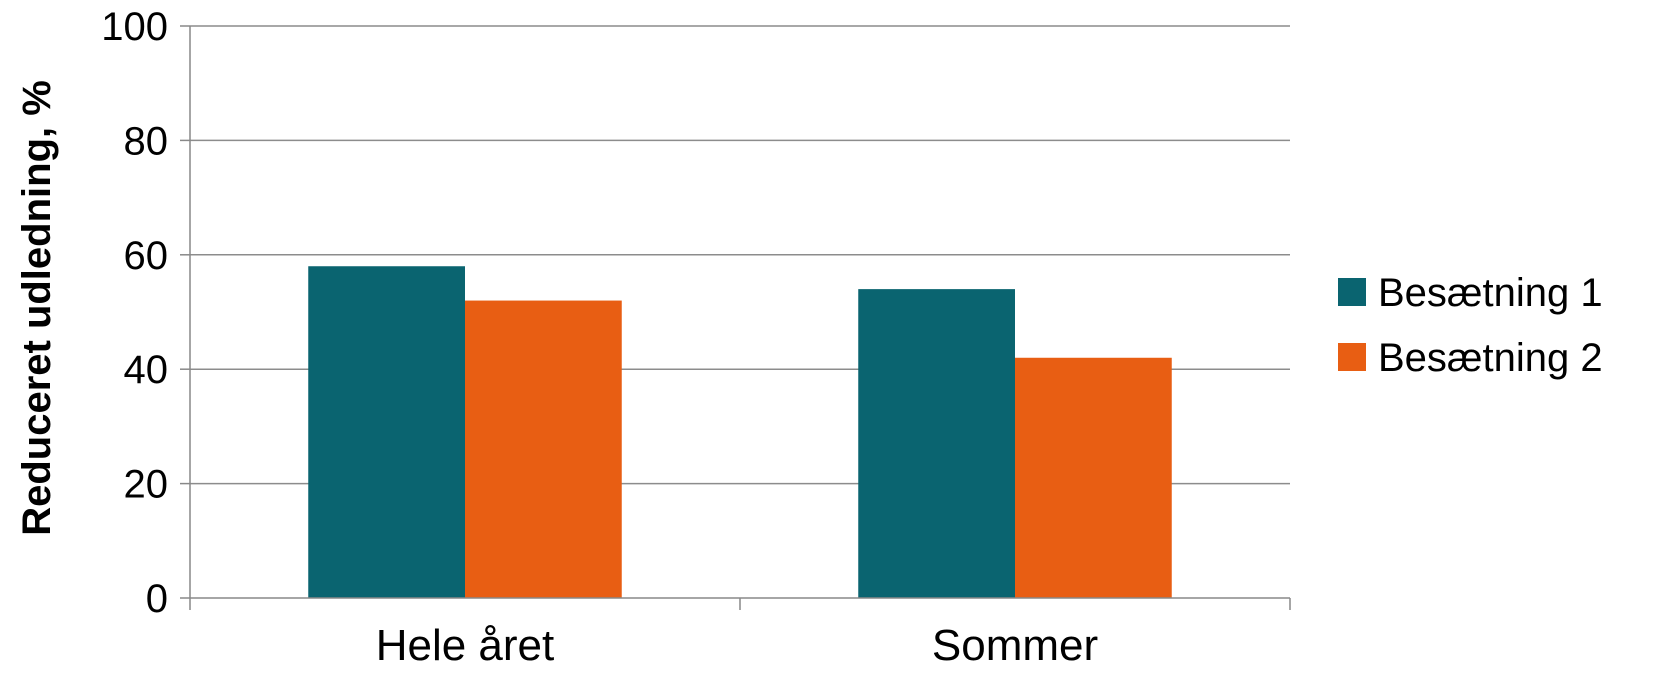  What do you see at coordinates (1490, 293) in the screenshot?
I see `legend-entry: Besætning 1` at bounding box center [1490, 293].